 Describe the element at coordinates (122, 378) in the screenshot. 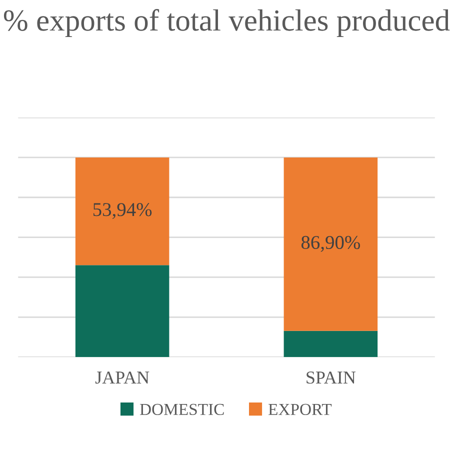

I see `x-tick-label: JAPAN` at that location.